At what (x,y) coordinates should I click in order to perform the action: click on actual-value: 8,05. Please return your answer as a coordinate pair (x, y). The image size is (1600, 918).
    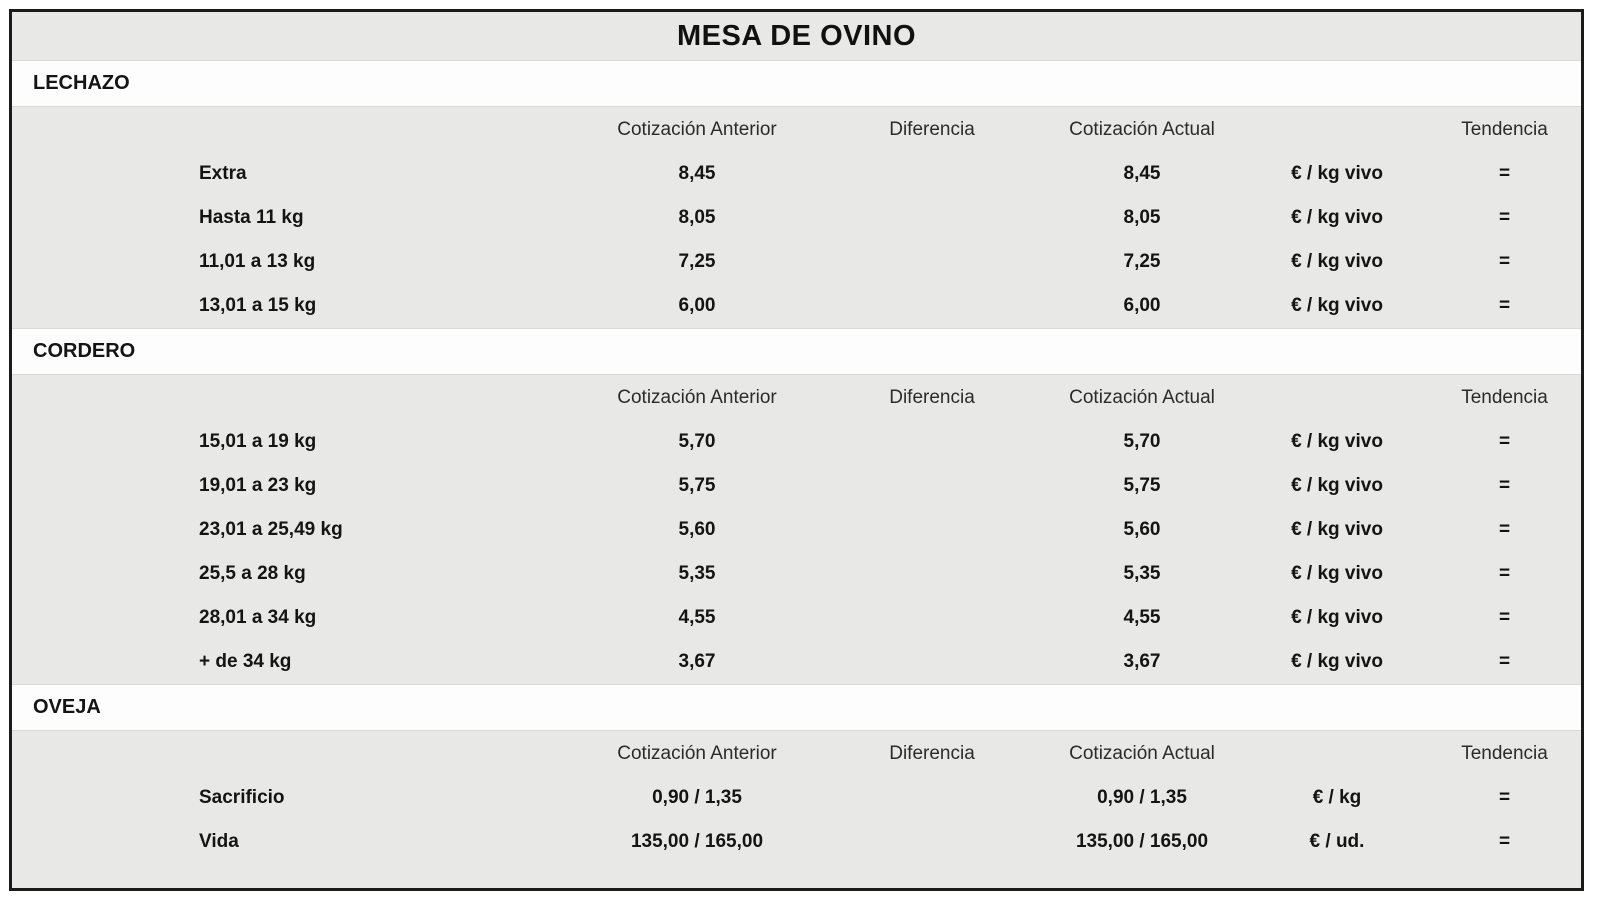
    Looking at the image, I should click on (1142, 217).